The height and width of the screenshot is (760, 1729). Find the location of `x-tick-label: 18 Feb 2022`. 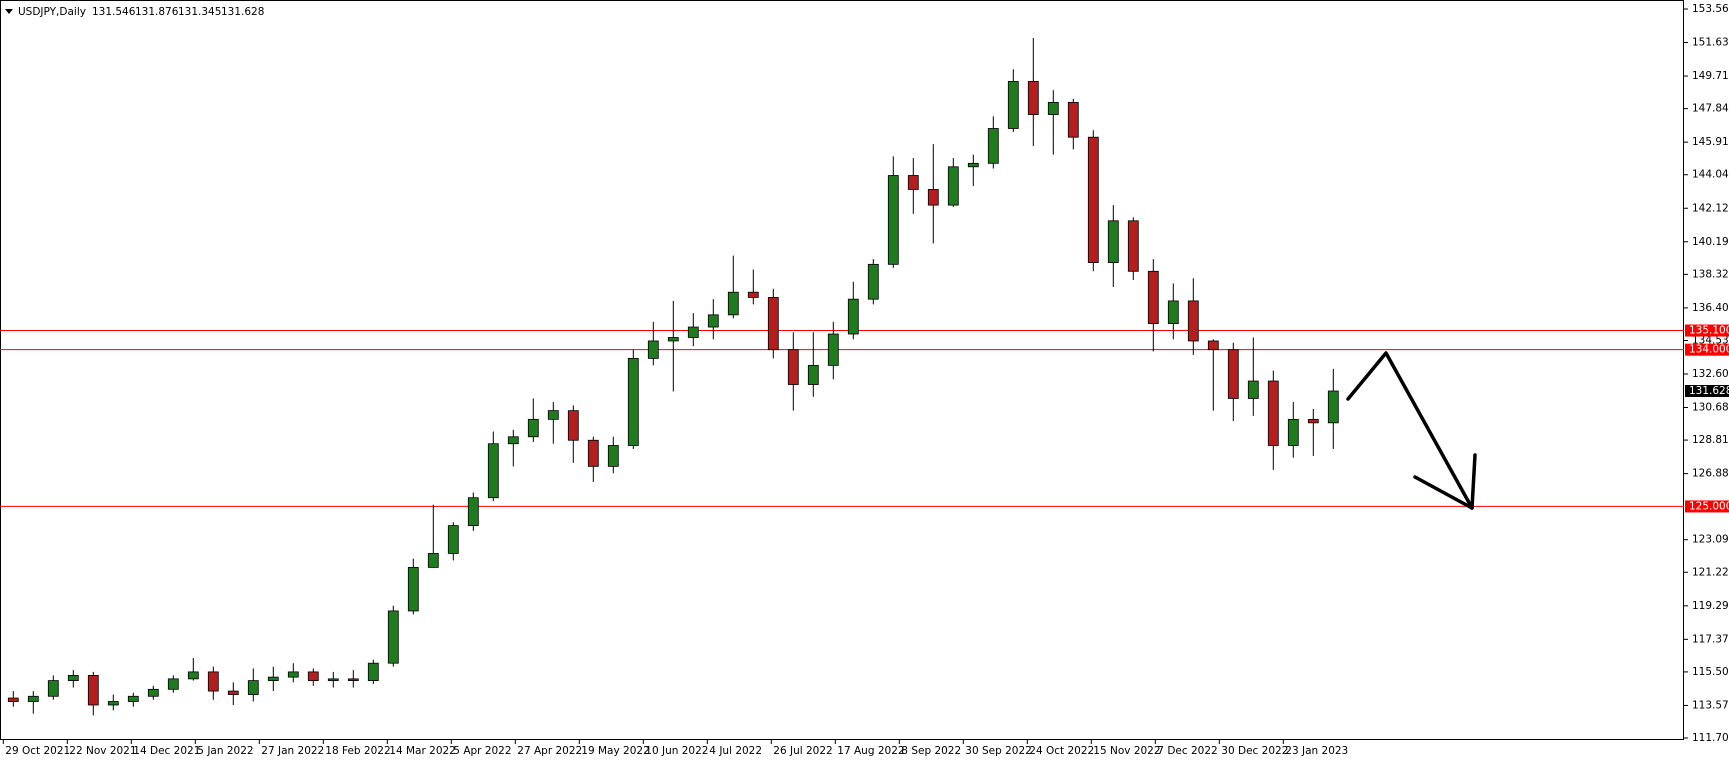

x-tick-label: 18 Feb 2022 is located at coordinates (357, 751).